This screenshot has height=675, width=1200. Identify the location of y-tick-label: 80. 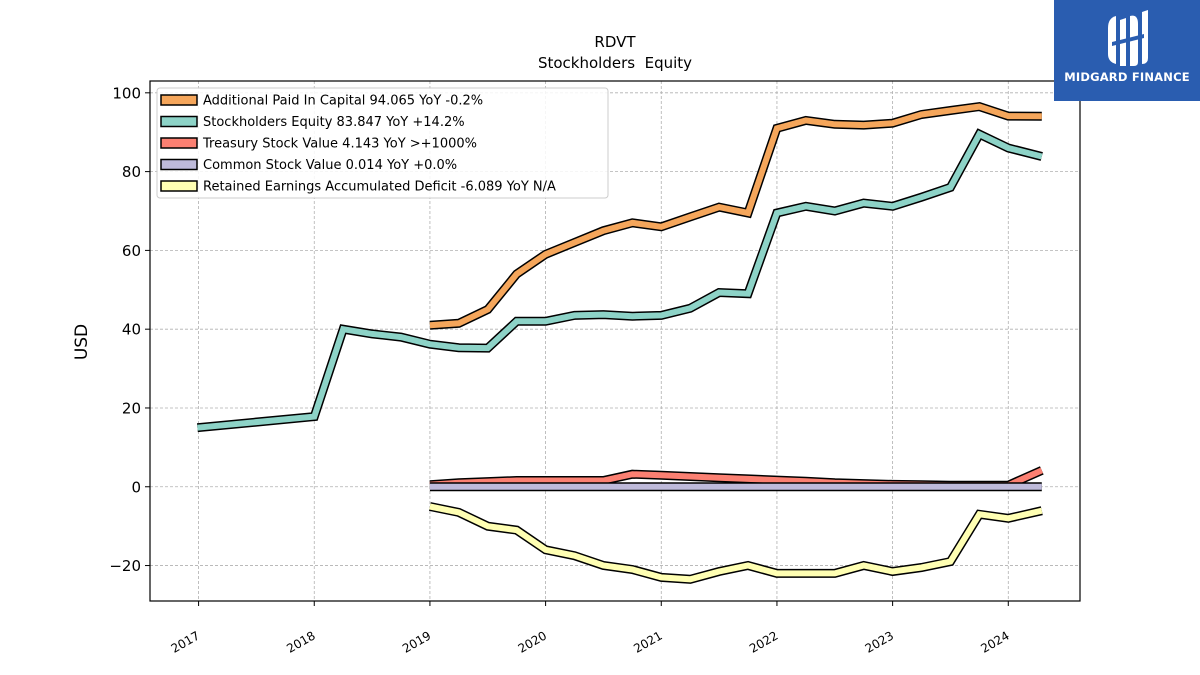
(131, 172).